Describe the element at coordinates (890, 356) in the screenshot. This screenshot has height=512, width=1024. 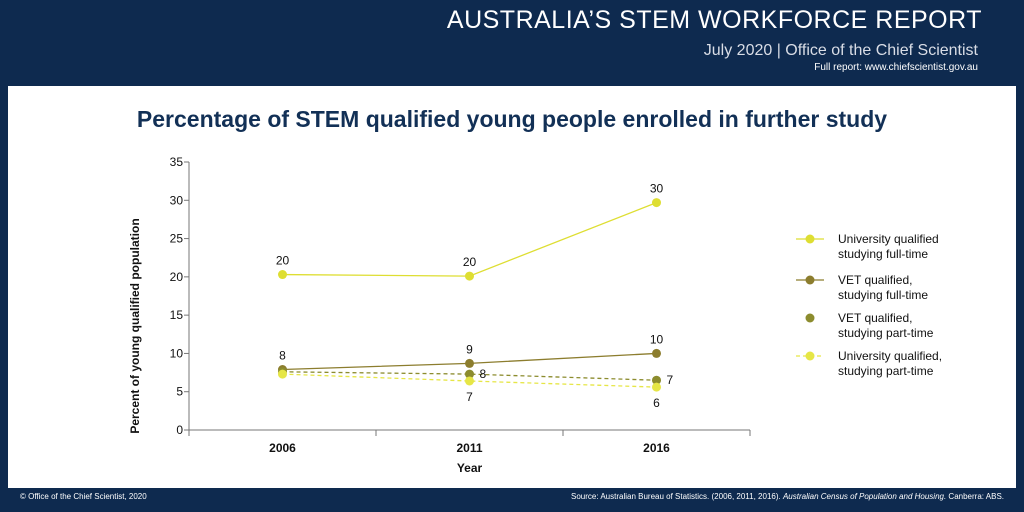
I see `legend-label: University qualified,` at that location.